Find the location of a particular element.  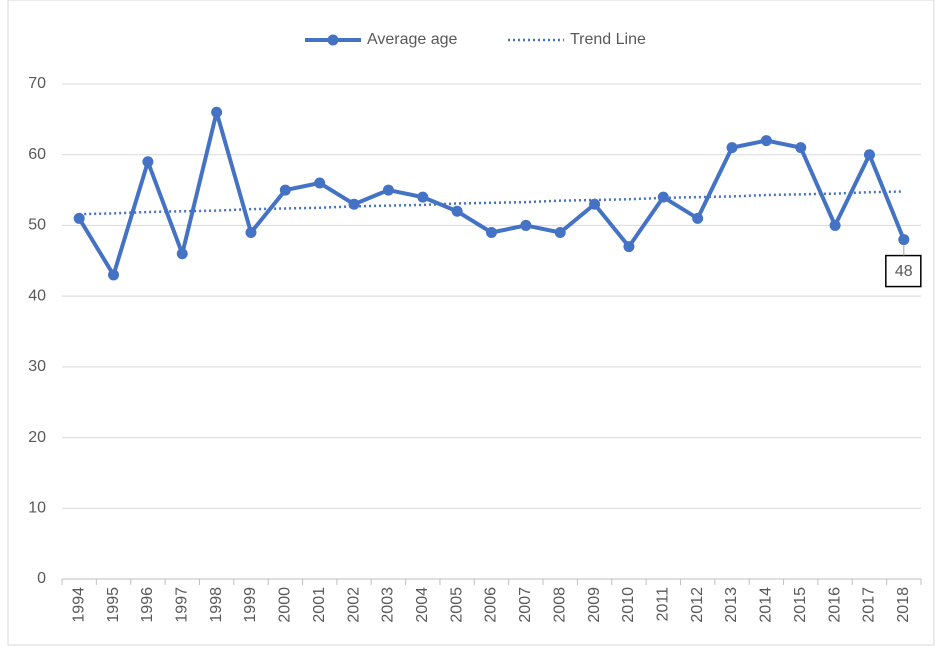

x-tick-label: 2013 is located at coordinates (731, 605).